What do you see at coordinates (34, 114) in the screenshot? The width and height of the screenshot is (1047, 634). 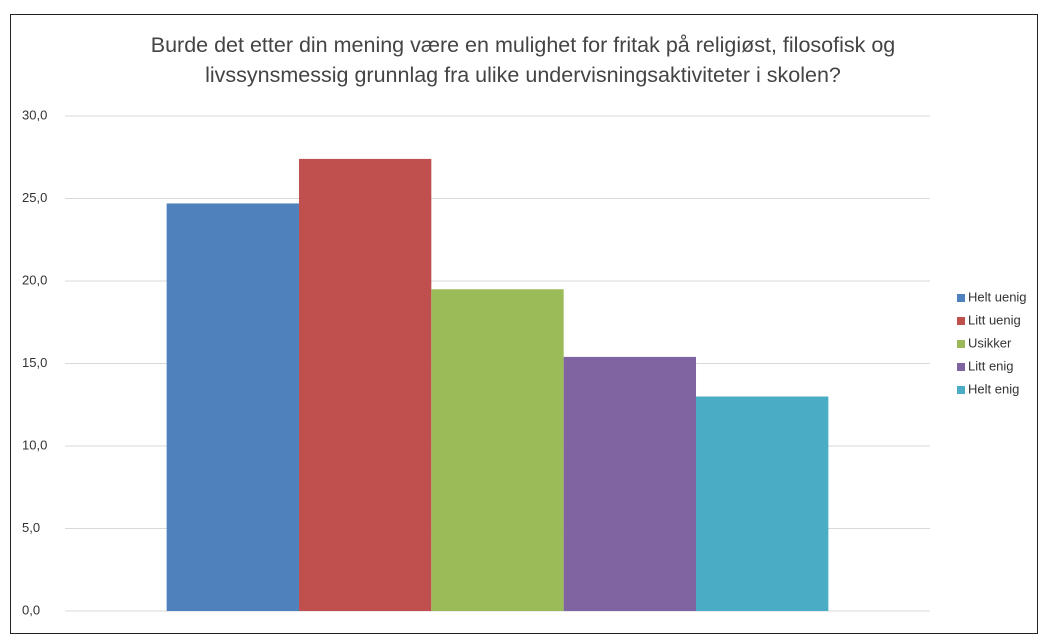 I see `y-tick-label: 30,0` at bounding box center [34, 114].